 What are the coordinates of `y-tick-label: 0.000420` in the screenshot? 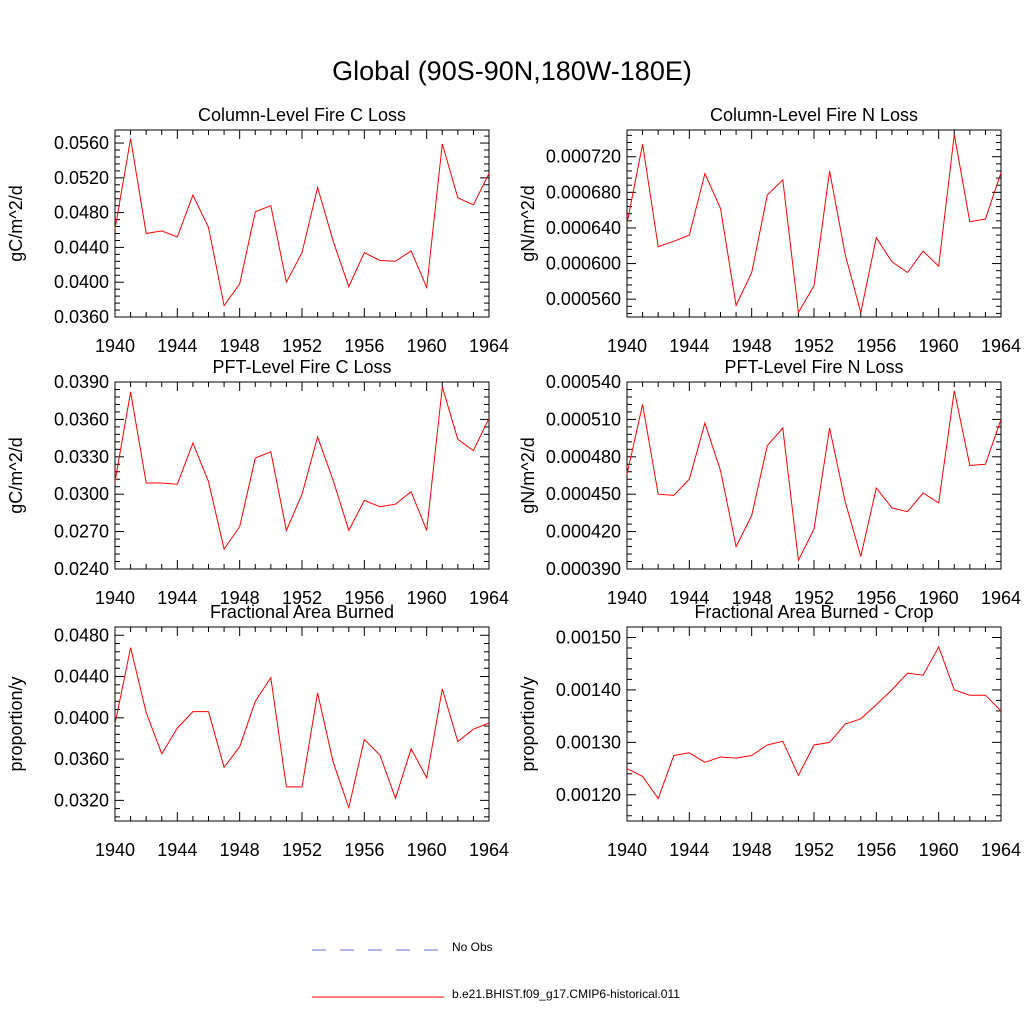 It's located at (583, 532).